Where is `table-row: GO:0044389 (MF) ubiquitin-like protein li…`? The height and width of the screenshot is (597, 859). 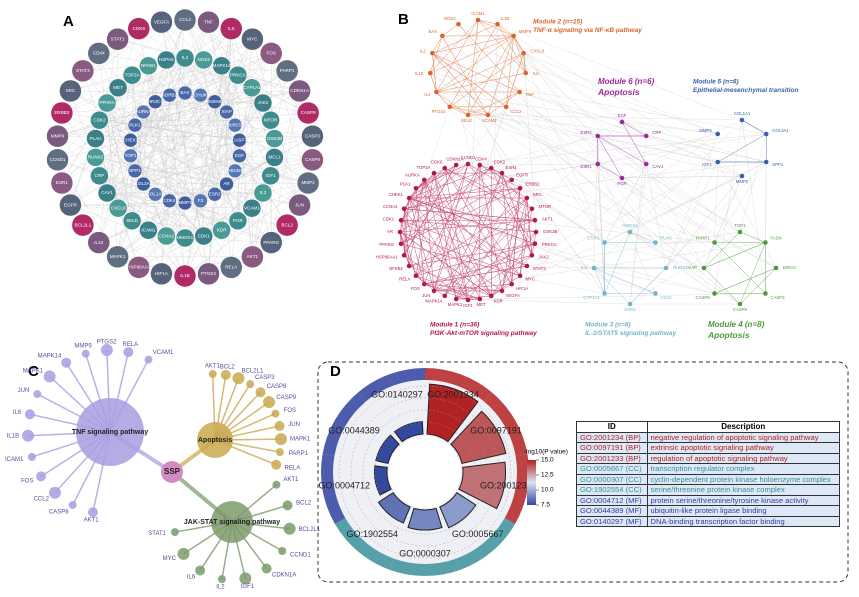 table-row: GO:0044389 (MF) ubiquitin-like protein li… is located at coordinates (708, 511).